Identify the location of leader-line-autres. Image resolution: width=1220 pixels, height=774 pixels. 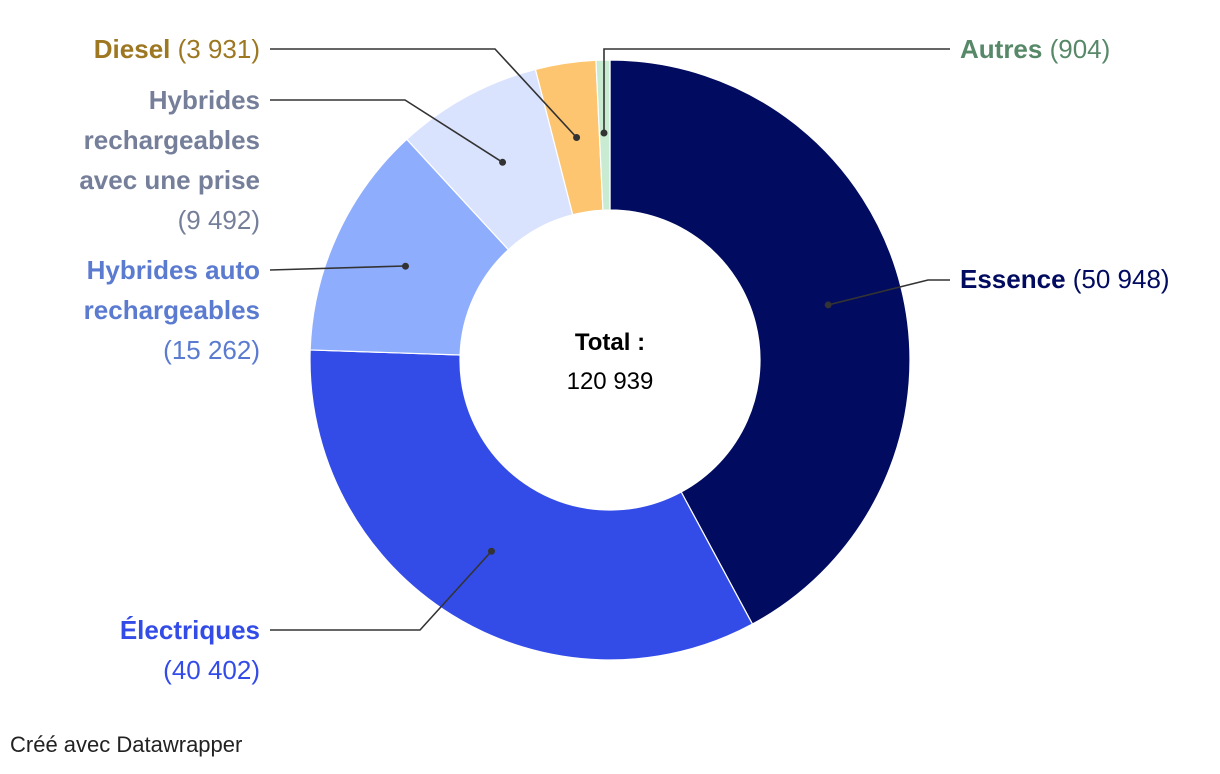
(776, 90).